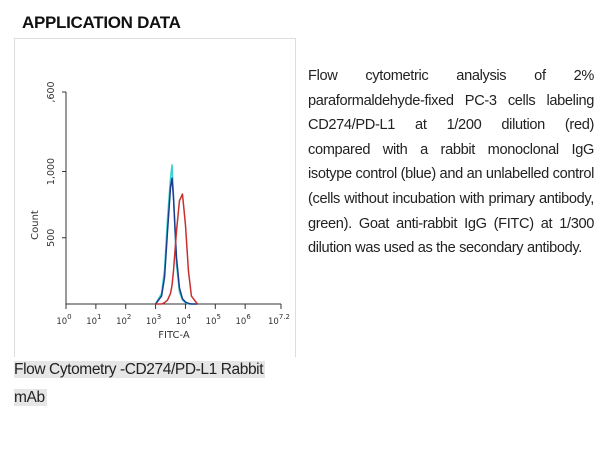 Image resolution: width=600 pixels, height=451 pixels. Describe the element at coordinates (51, 171) in the screenshot. I see `y-tick-label: 1,000` at that location.